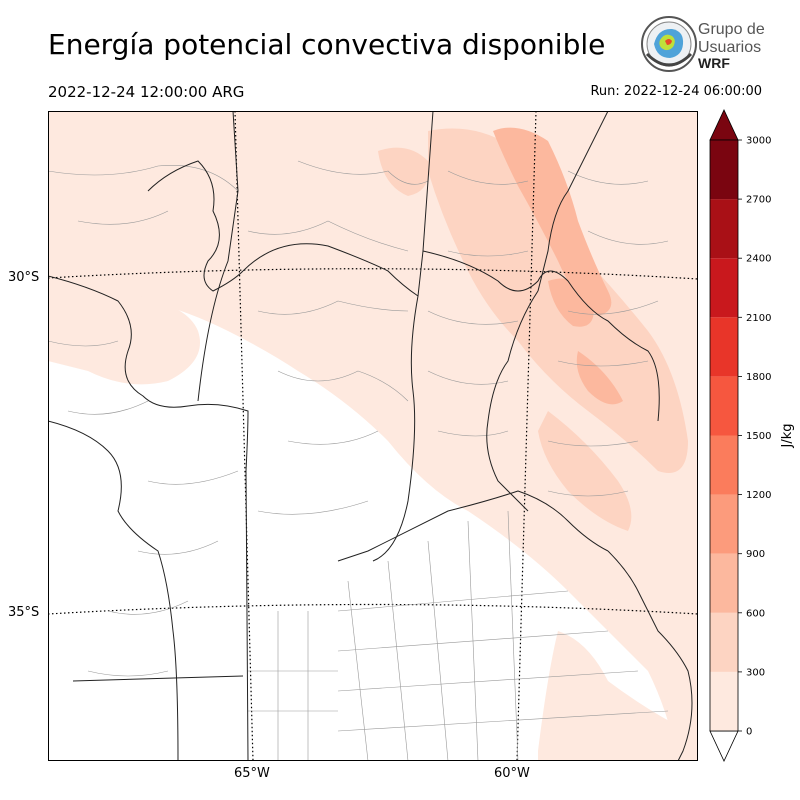 Image resolution: width=800 pixels, height=800 pixels. I want to click on grupo-usuarios-wrf-logo: Grupo de Usuarios WRF, so click(703, 45).